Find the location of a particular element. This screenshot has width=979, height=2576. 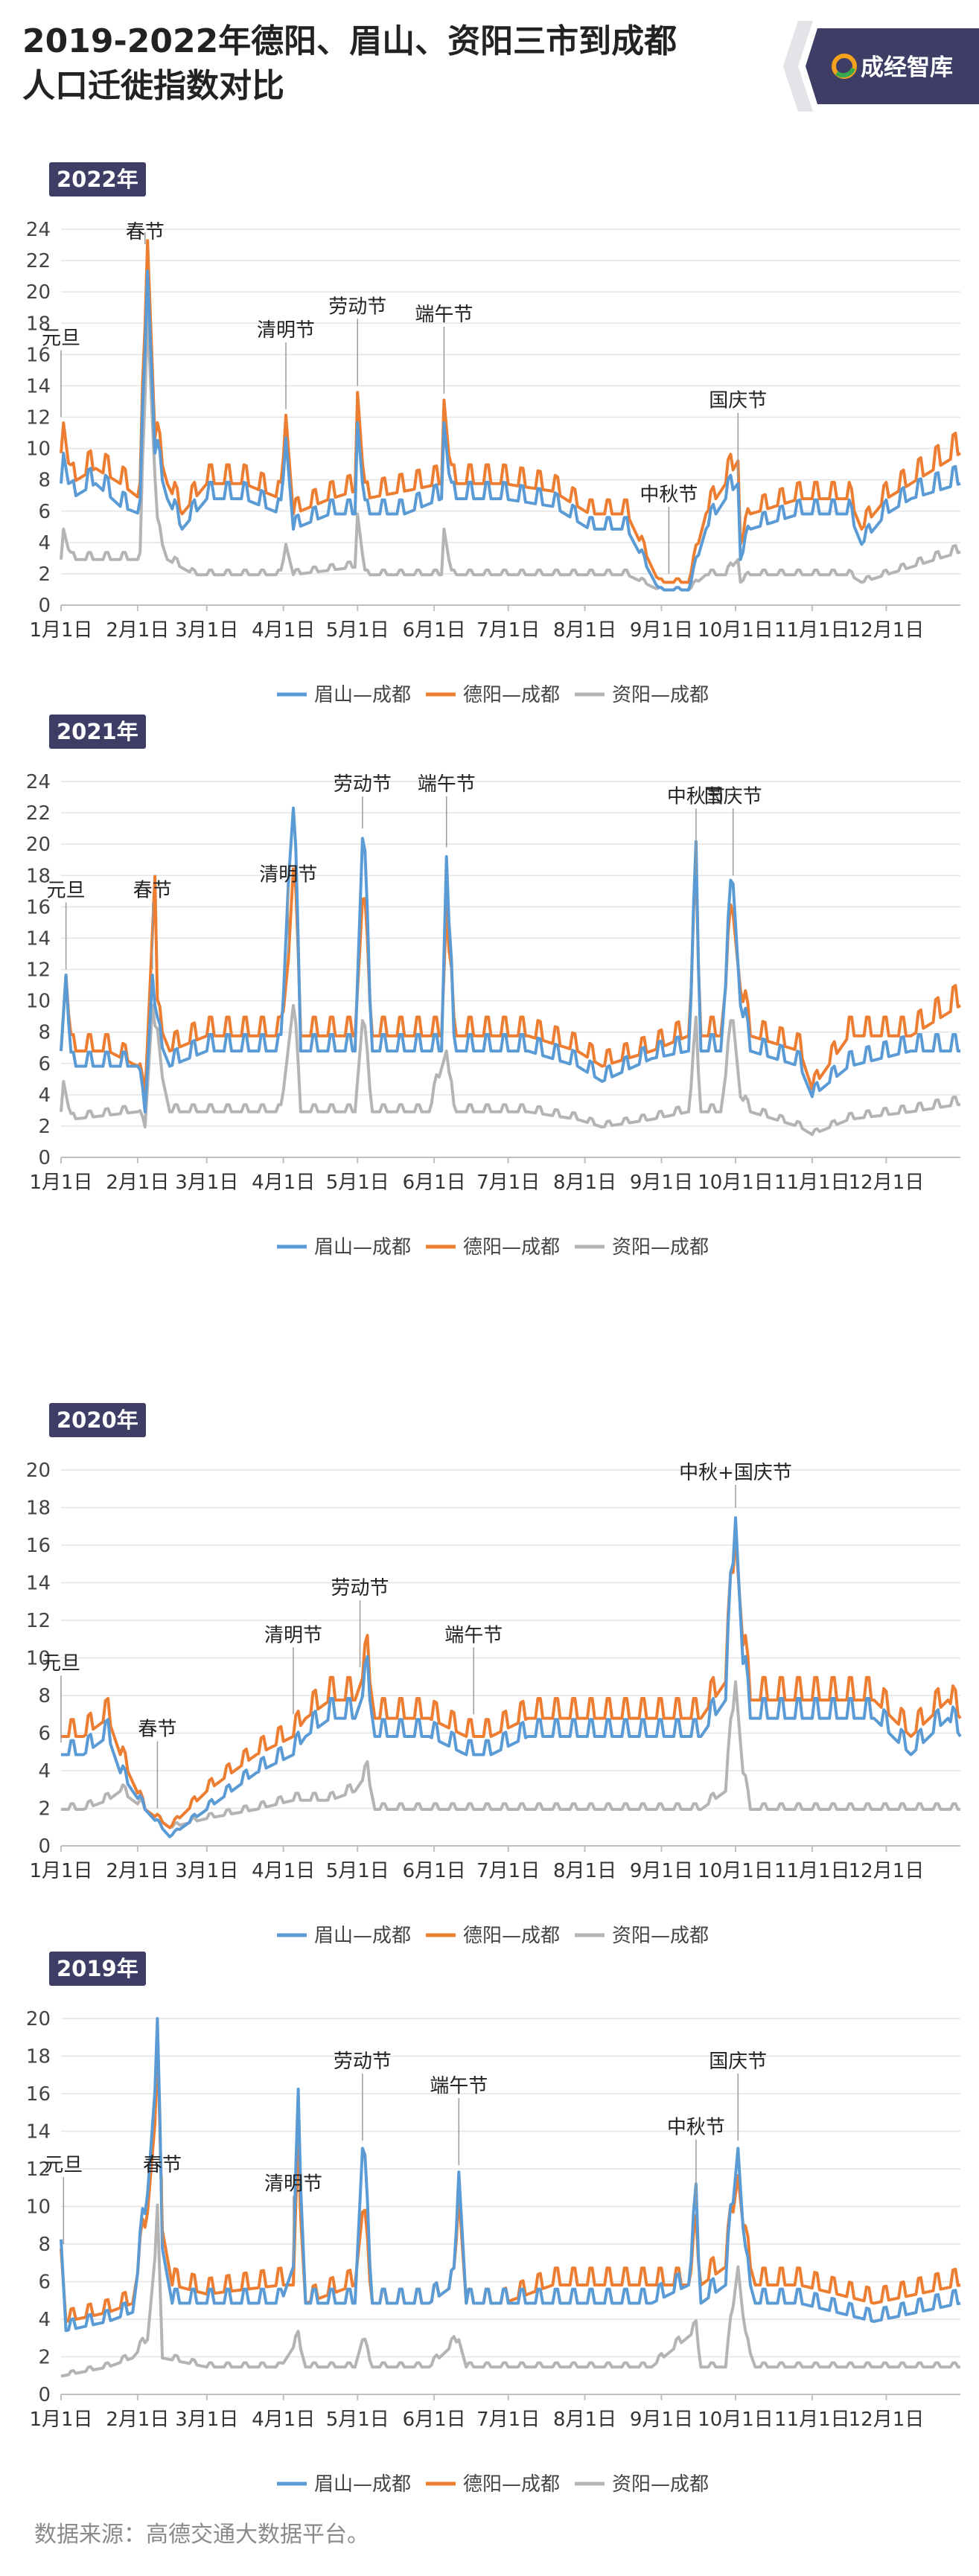

brand-logo: 成经智库 is located at coordinates (881, 66).